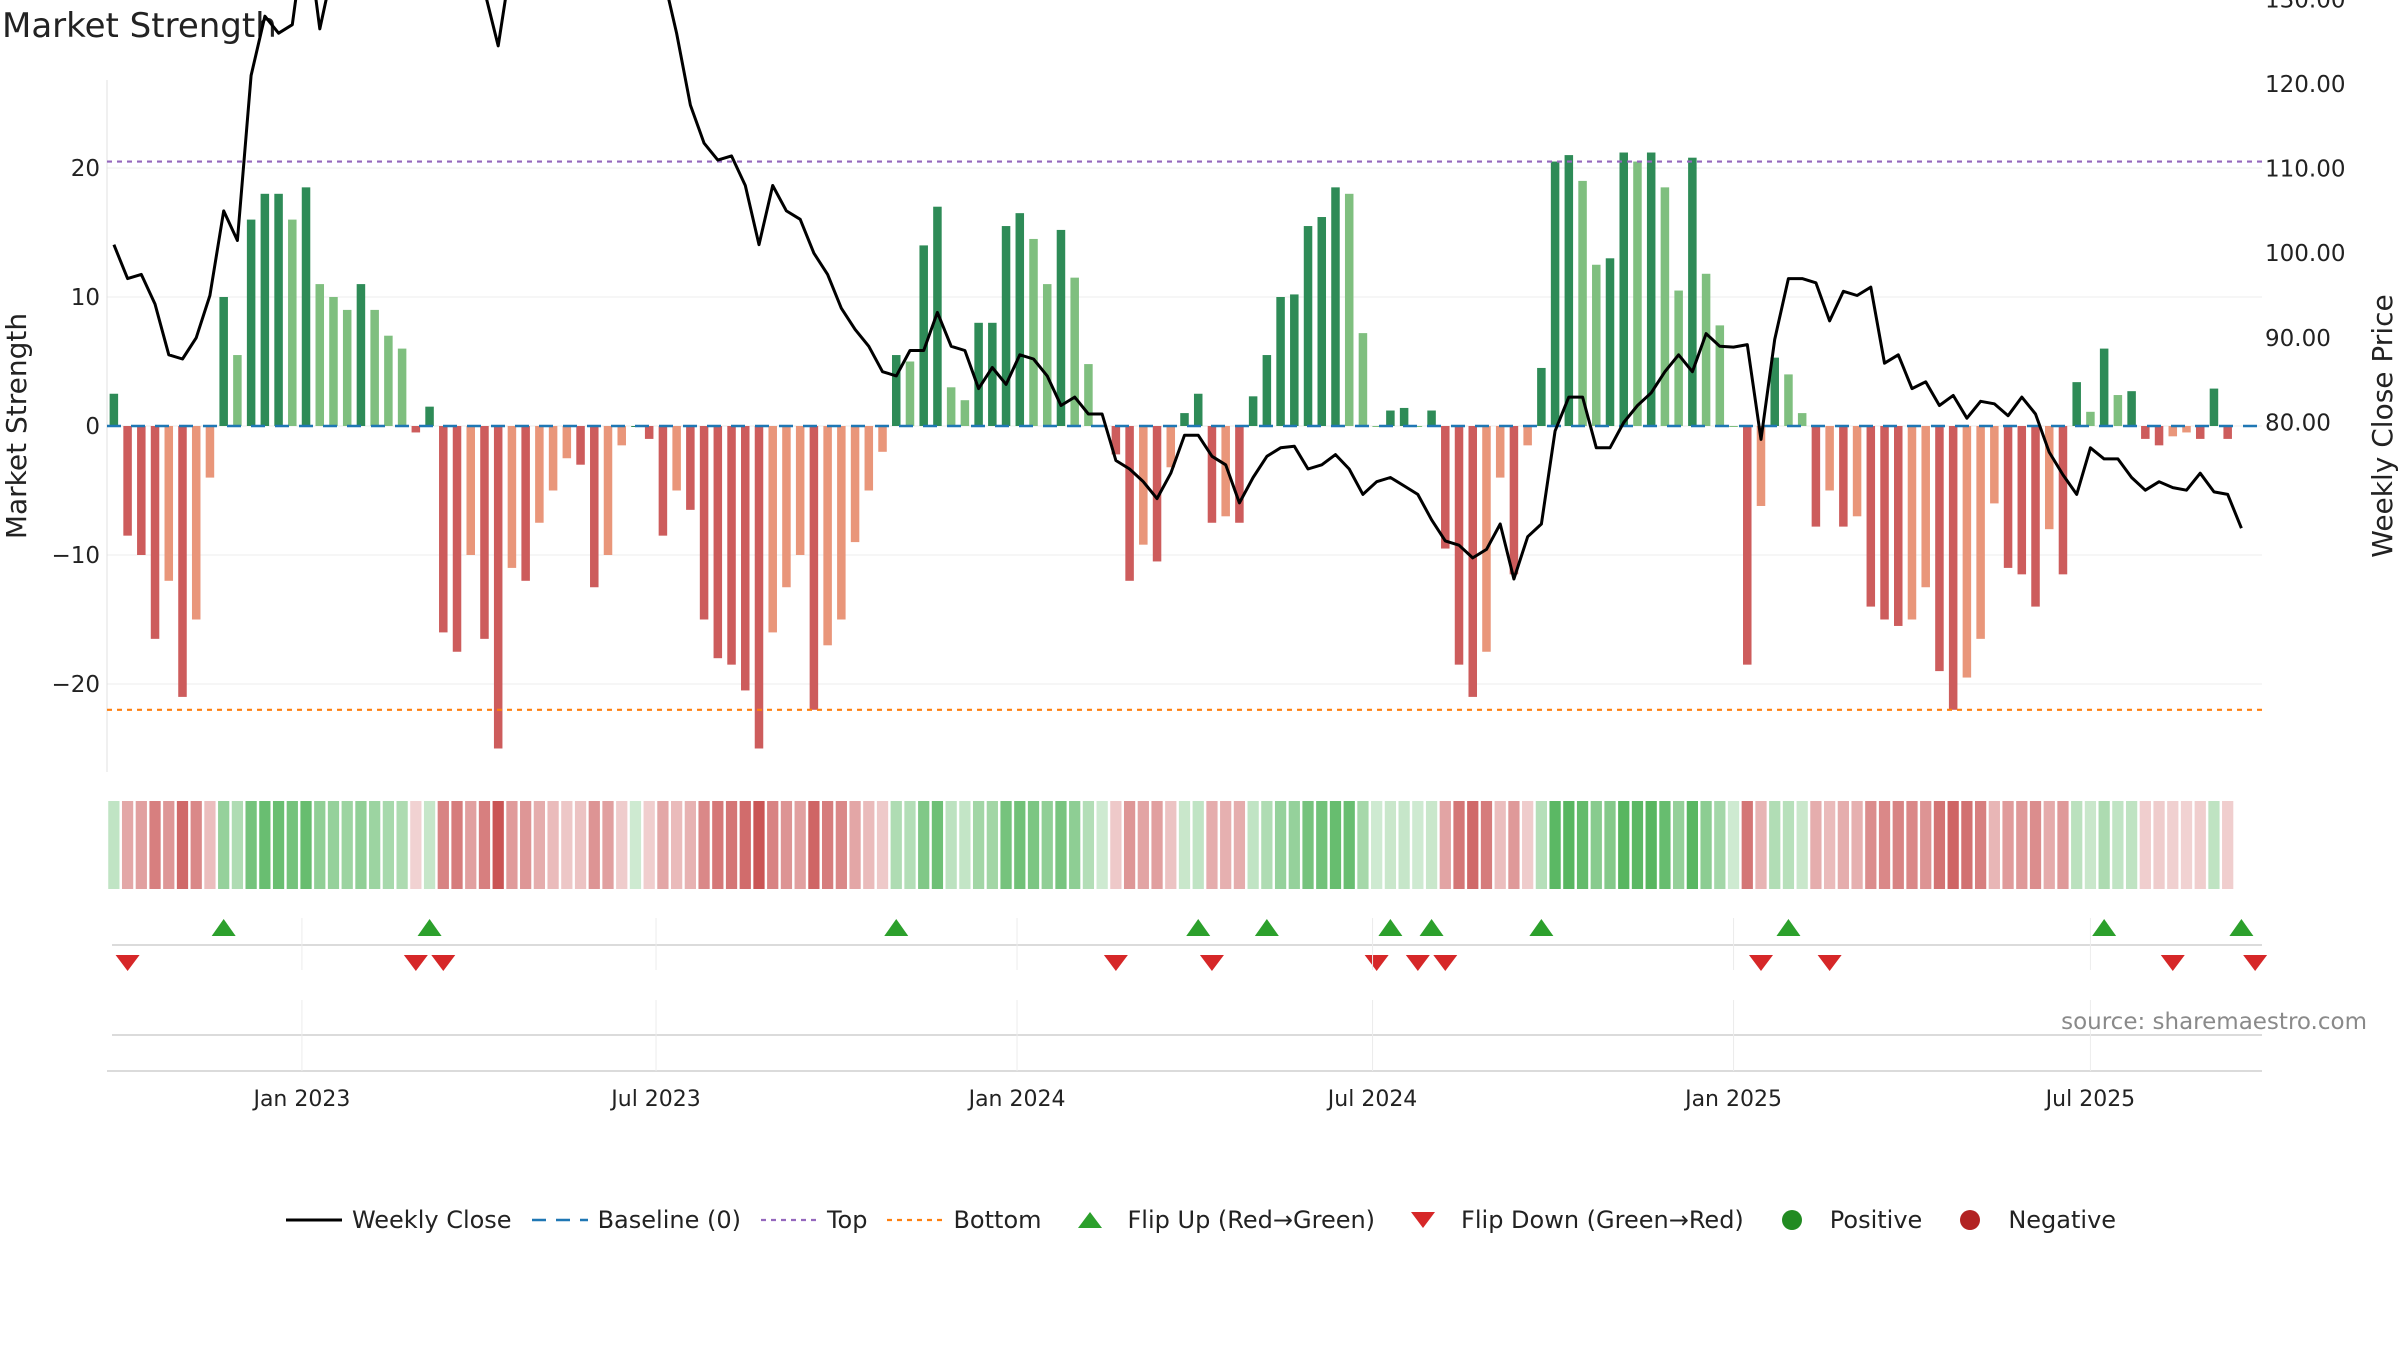  What do you see at coordinates (1423, 1220) in the screenshot?
I see `legend-symbol-flip_down` at bounding box center [1423, 1220].